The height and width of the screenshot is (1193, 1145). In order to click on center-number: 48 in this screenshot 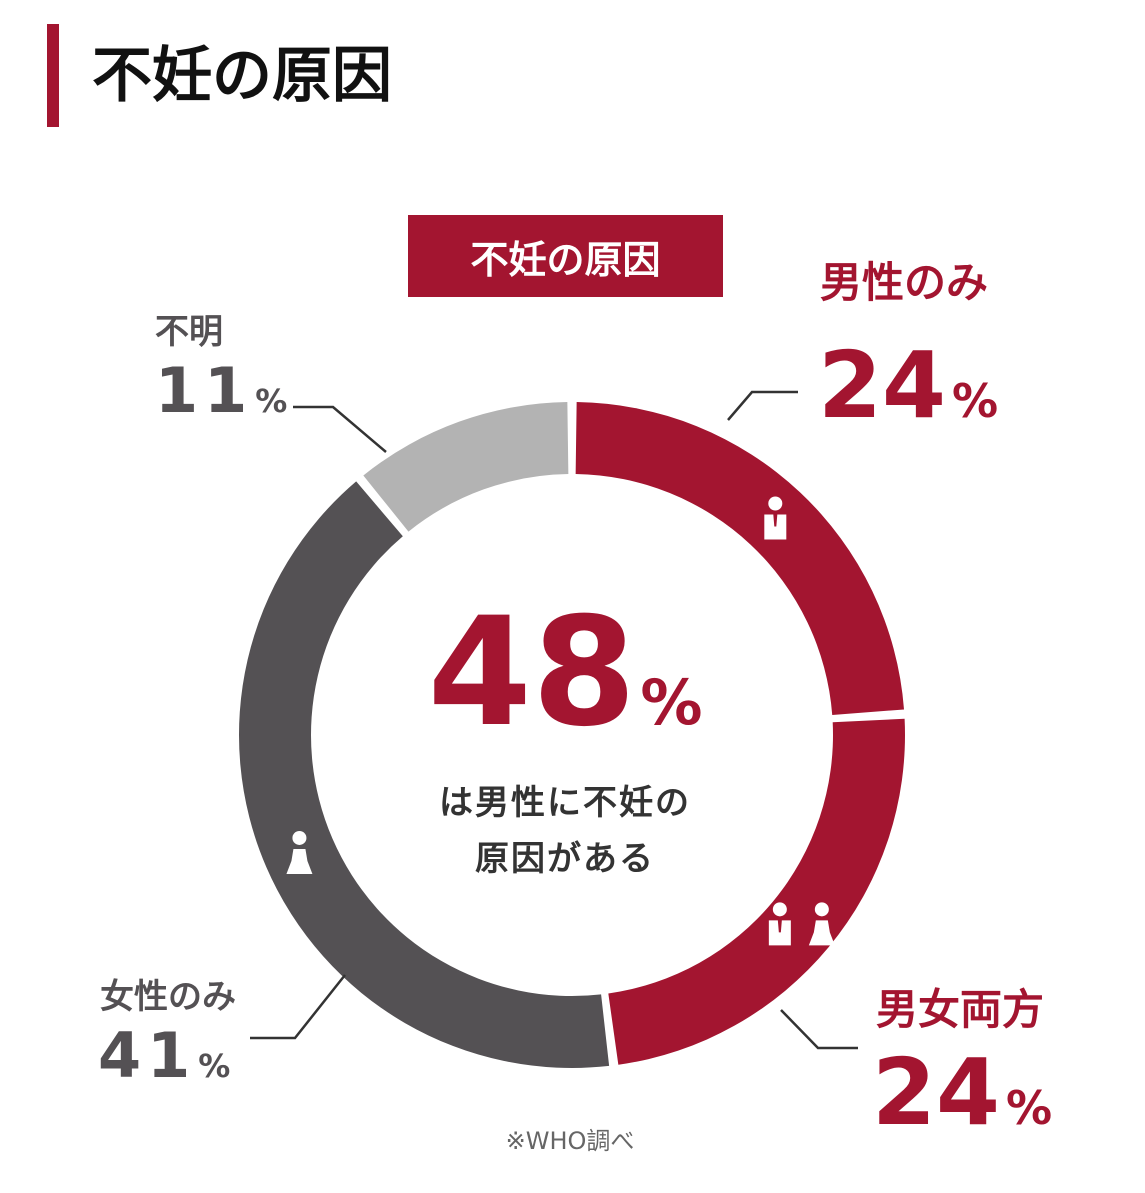, I will do `click(532, 673)`.